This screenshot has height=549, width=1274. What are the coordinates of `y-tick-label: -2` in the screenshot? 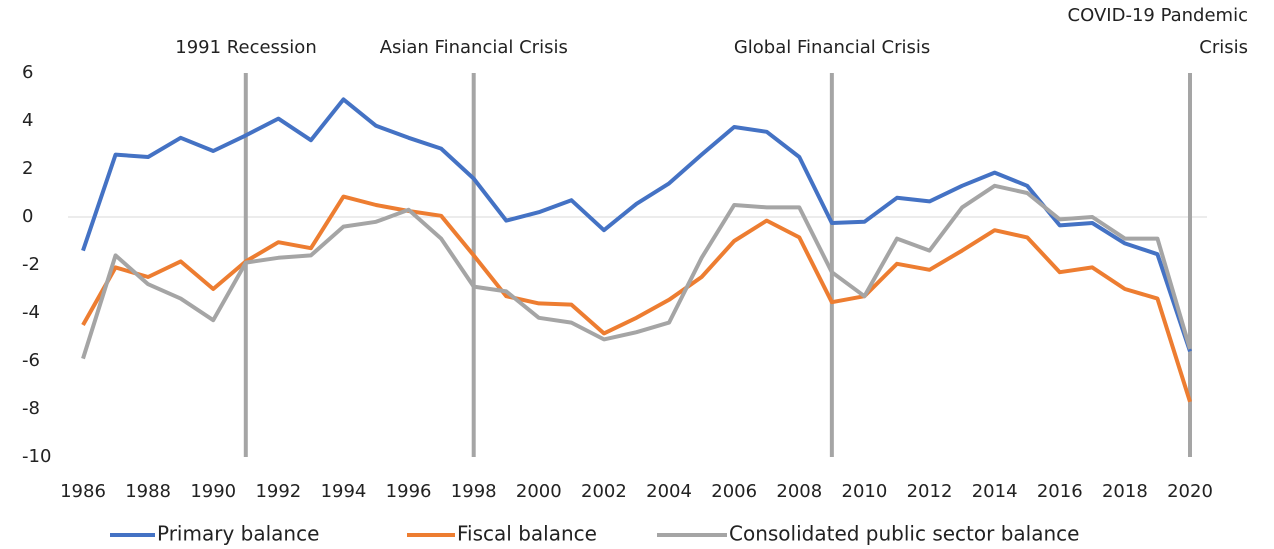 It's located at (31, 264).